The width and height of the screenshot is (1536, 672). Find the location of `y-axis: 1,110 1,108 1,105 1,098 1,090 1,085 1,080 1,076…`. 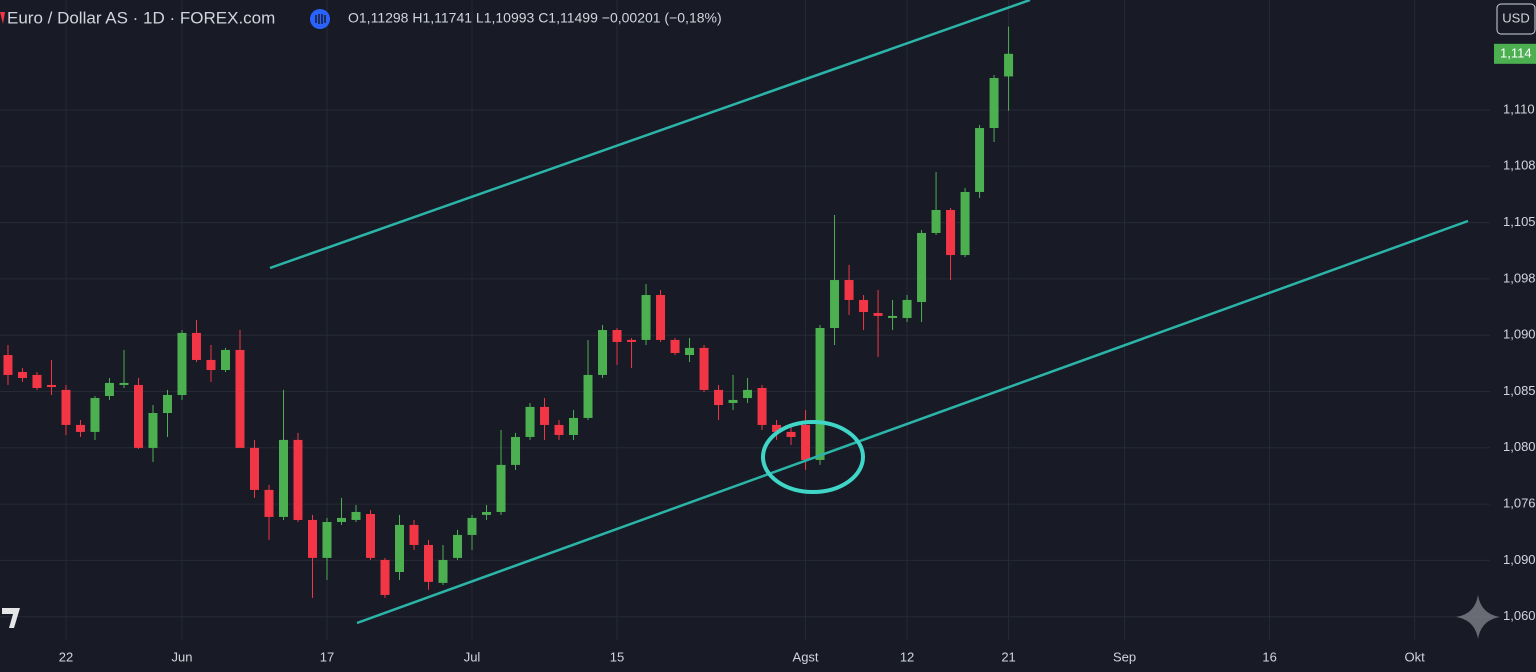

y-axis: 1,110 1,108 1,105 1,098 1,090 1,085 1,080 1,076… is located at coordinates (1515, 333).